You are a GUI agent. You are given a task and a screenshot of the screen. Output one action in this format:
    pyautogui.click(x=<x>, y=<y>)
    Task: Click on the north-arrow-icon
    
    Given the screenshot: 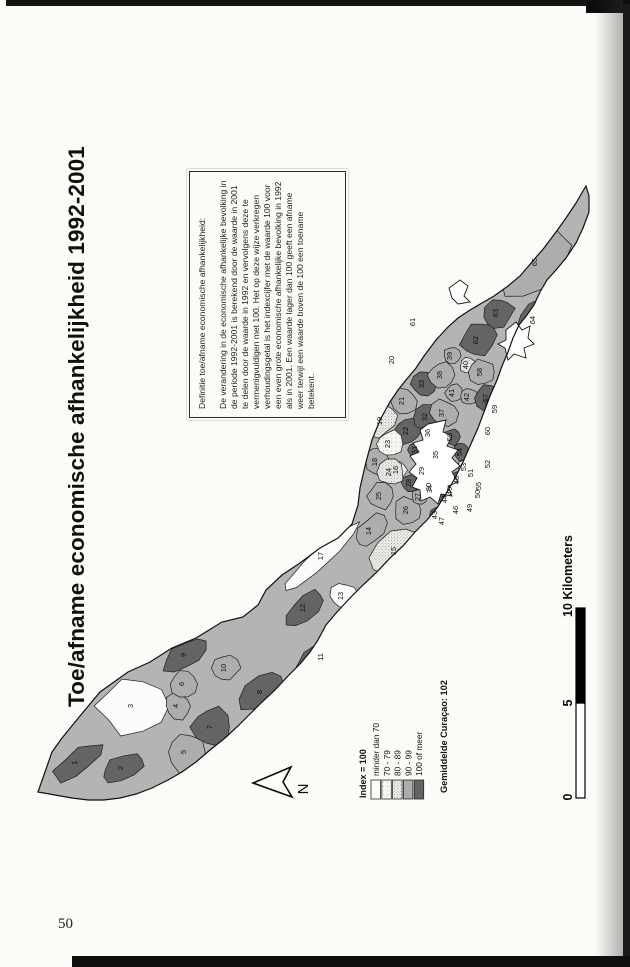 What is the action you would take?
    pyautogui.click(x=272, y=782)
    